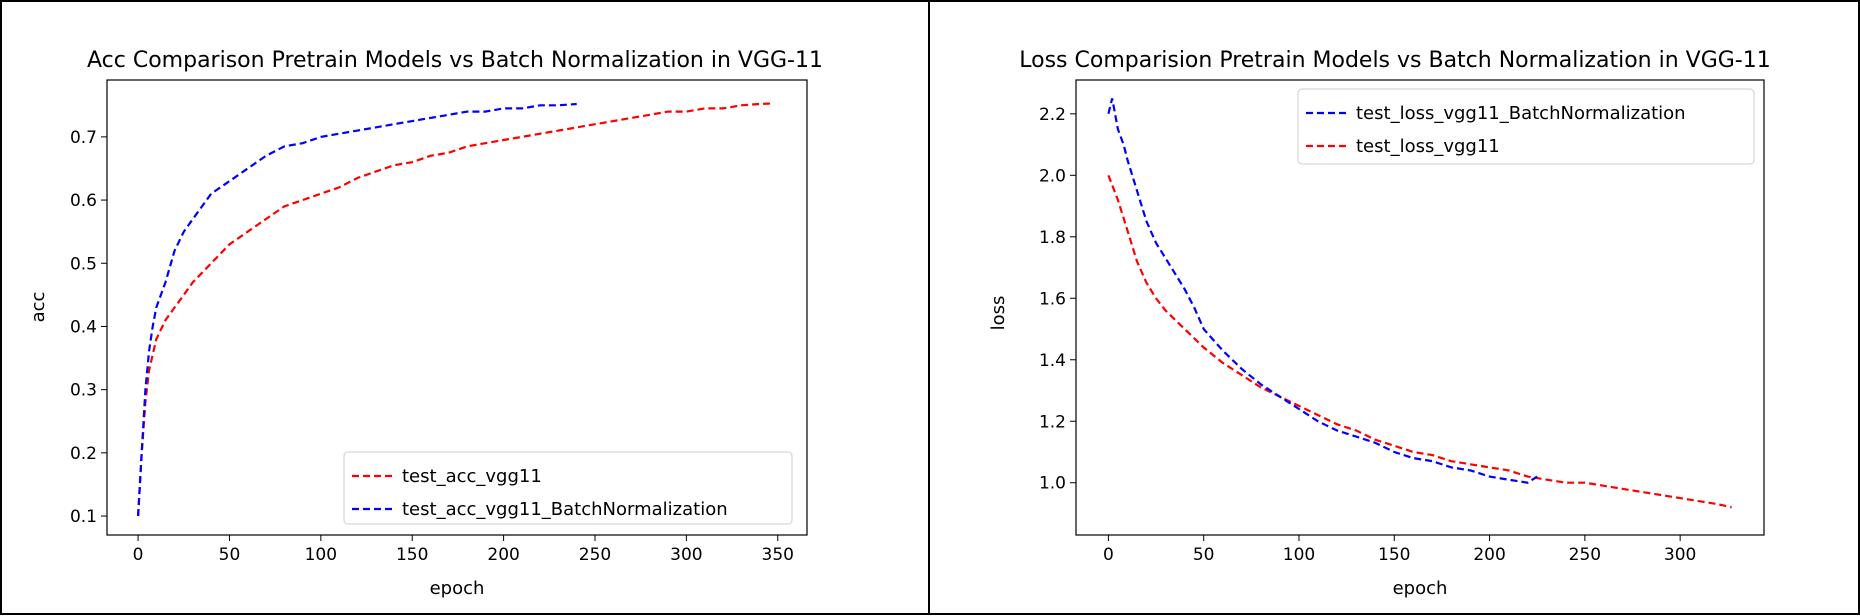  I want to click on loss-x-axis-label: epoch, so click(1420, 588).